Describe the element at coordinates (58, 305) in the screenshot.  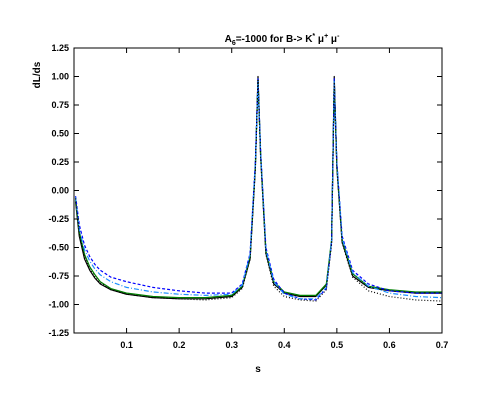
I see `y-tick-label: -1.00` at that location.